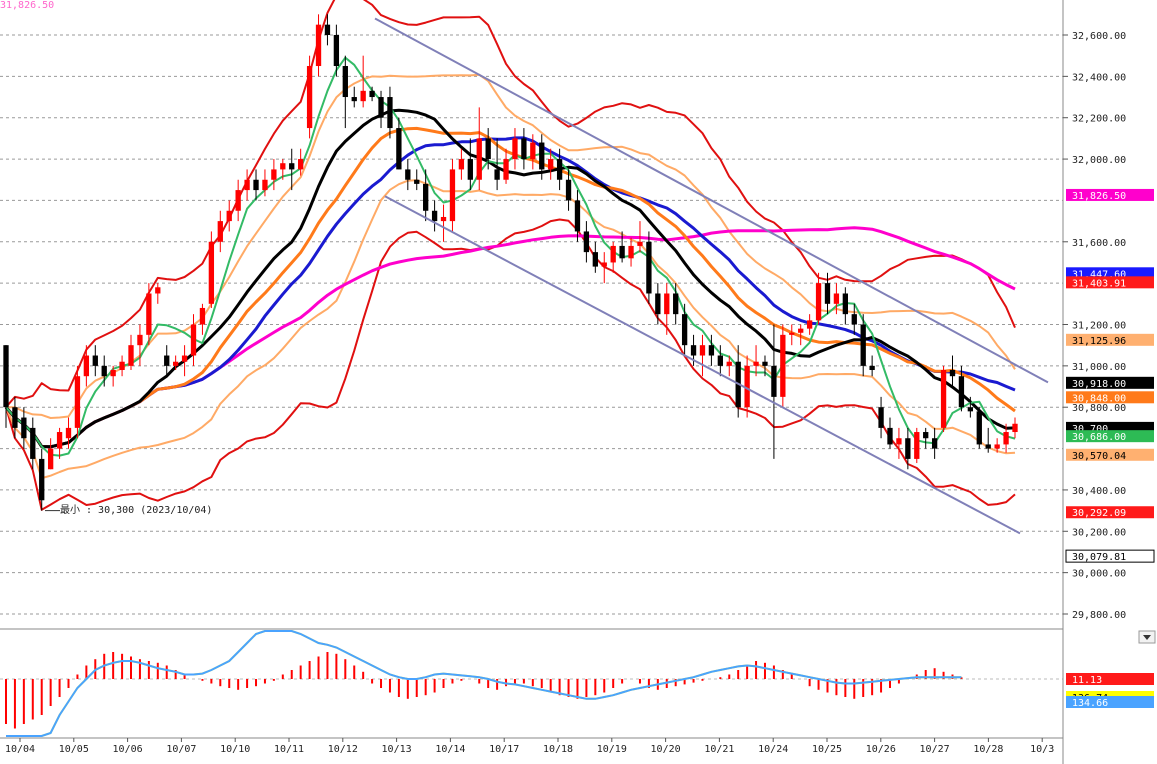 The height and width of the screenshot is (764, 1157). Describe the element at coordinates (1099, 408) in the screenshot. I see `price-tick-label: 30,800.00` at that location.